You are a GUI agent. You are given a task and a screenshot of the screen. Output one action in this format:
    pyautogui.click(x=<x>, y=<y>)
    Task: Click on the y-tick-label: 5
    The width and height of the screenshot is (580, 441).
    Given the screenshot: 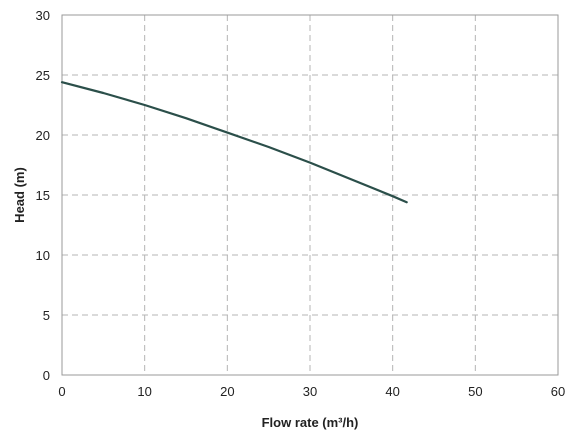 What is the action you would take?
    pyautogui.click(x=46, y=315)
    